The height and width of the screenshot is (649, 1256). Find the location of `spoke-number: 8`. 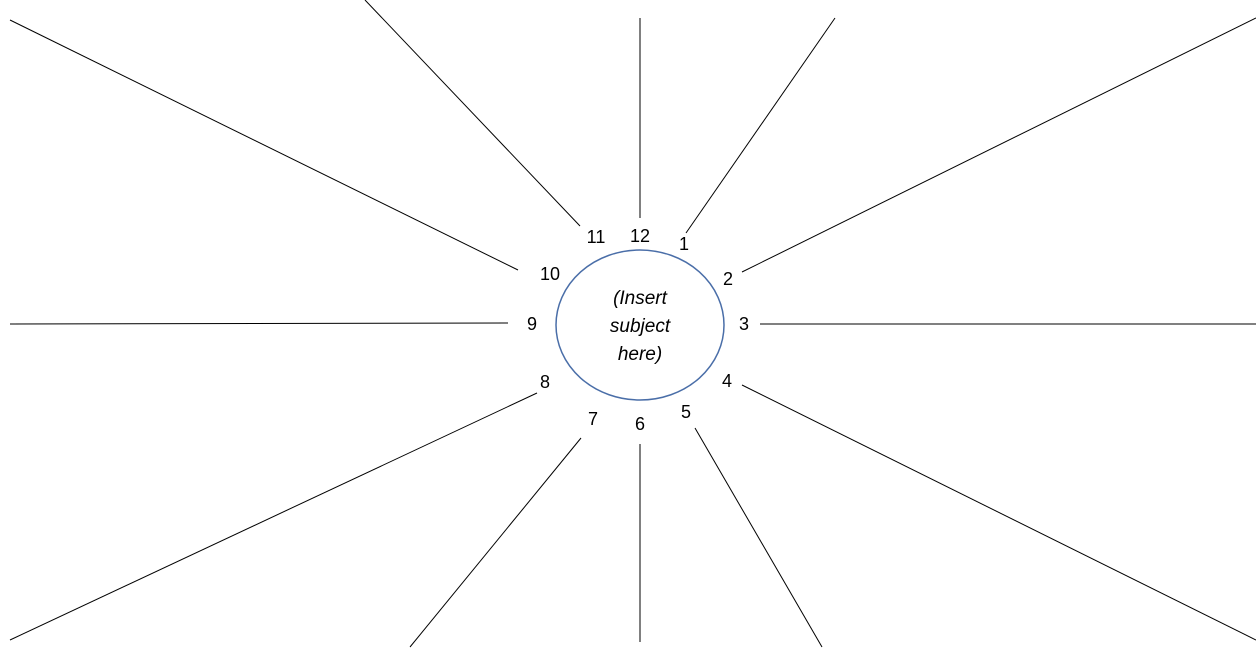

spoke-number: 8 is located at coordinates (545, 382).